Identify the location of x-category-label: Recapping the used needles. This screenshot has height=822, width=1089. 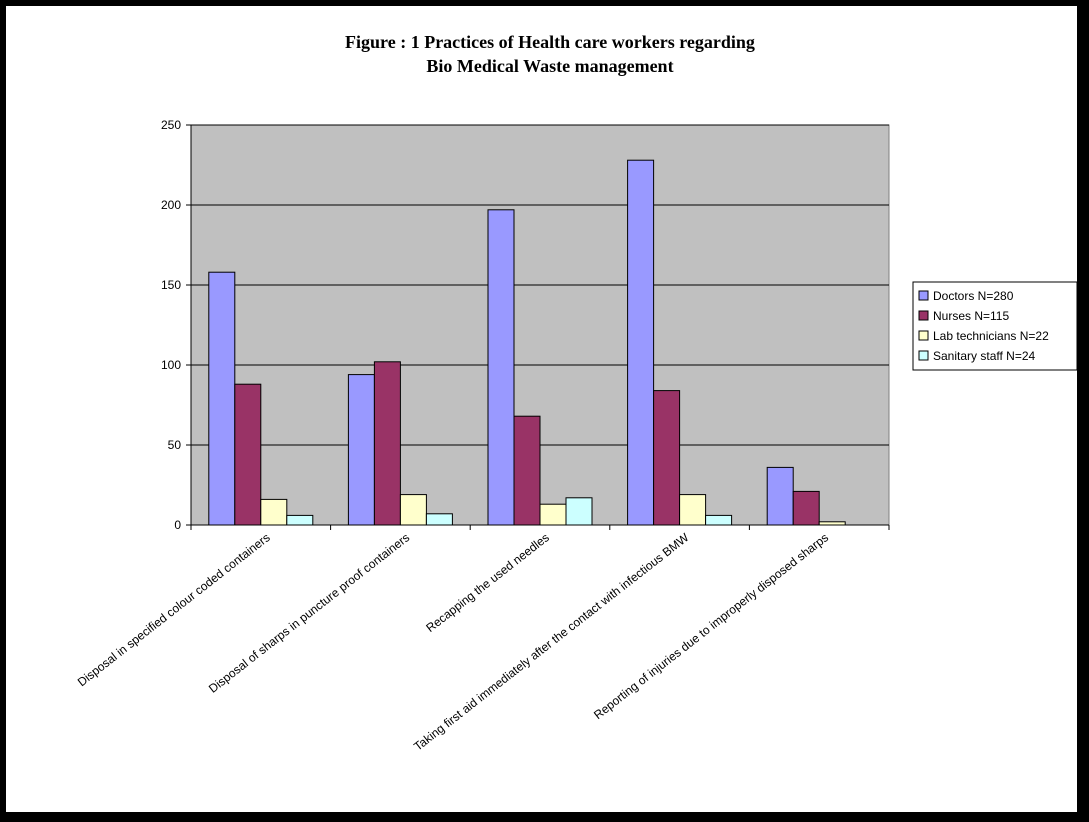
(487, 582).